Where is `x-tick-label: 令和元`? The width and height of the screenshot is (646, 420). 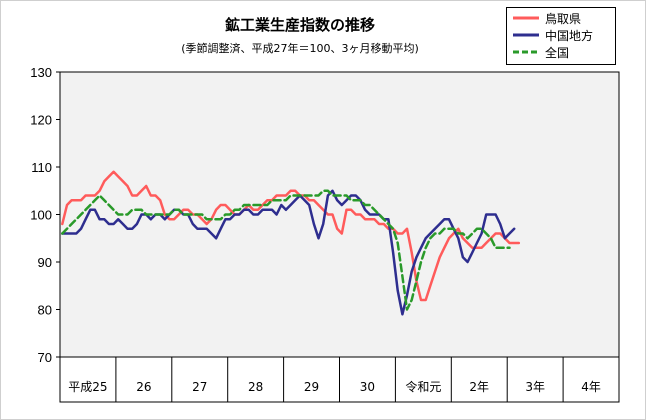
x-tick-label: 令和元 is located at coordinates (423, 386).